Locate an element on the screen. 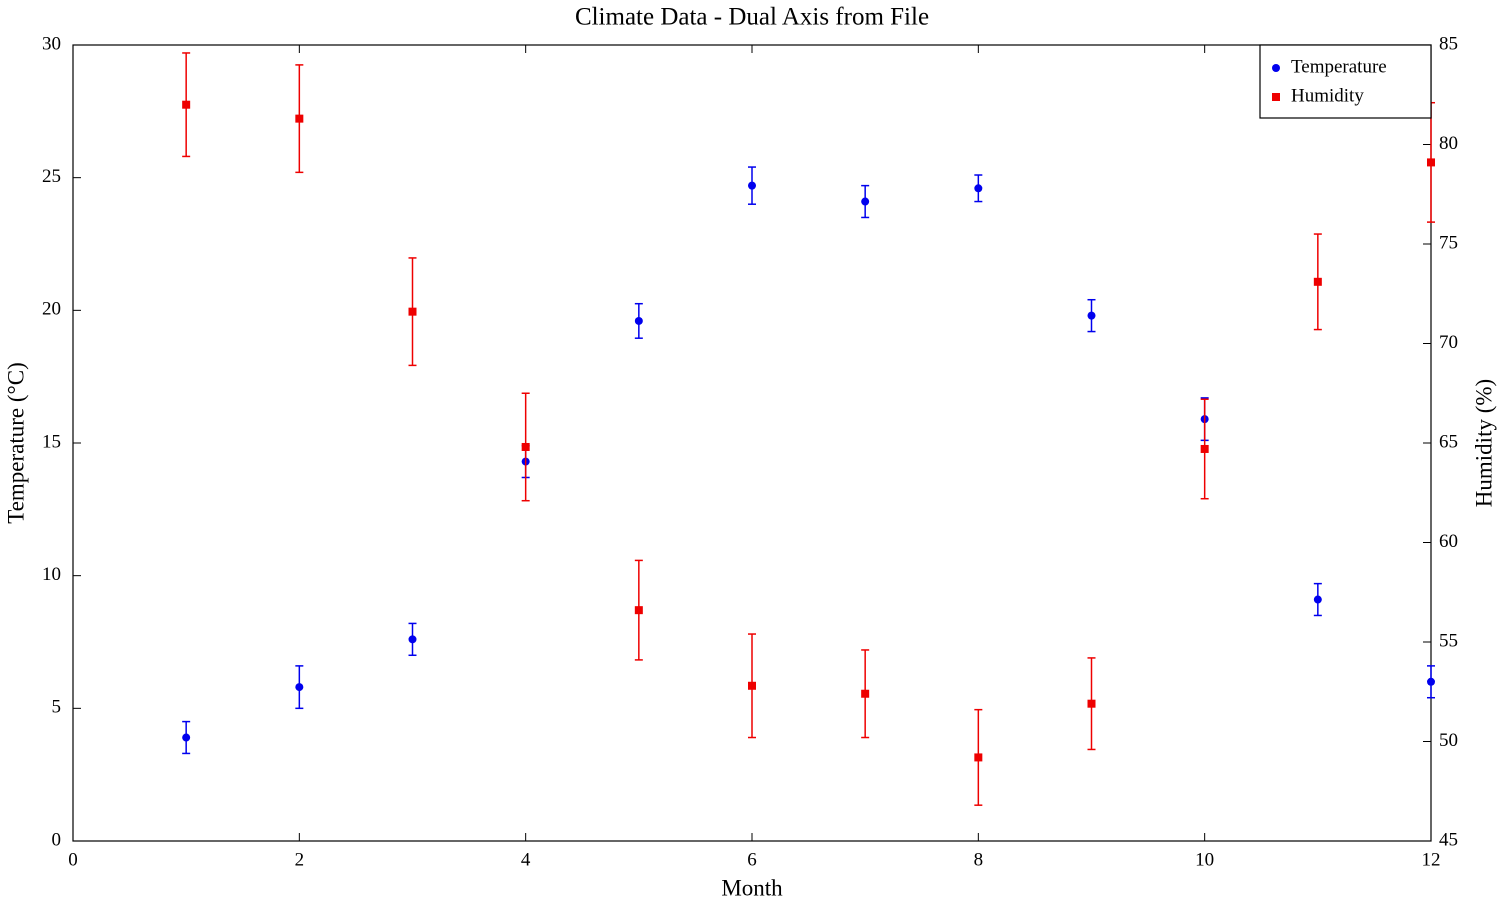  y2-tick-label: 85 is located at coordinates (1448, 43).